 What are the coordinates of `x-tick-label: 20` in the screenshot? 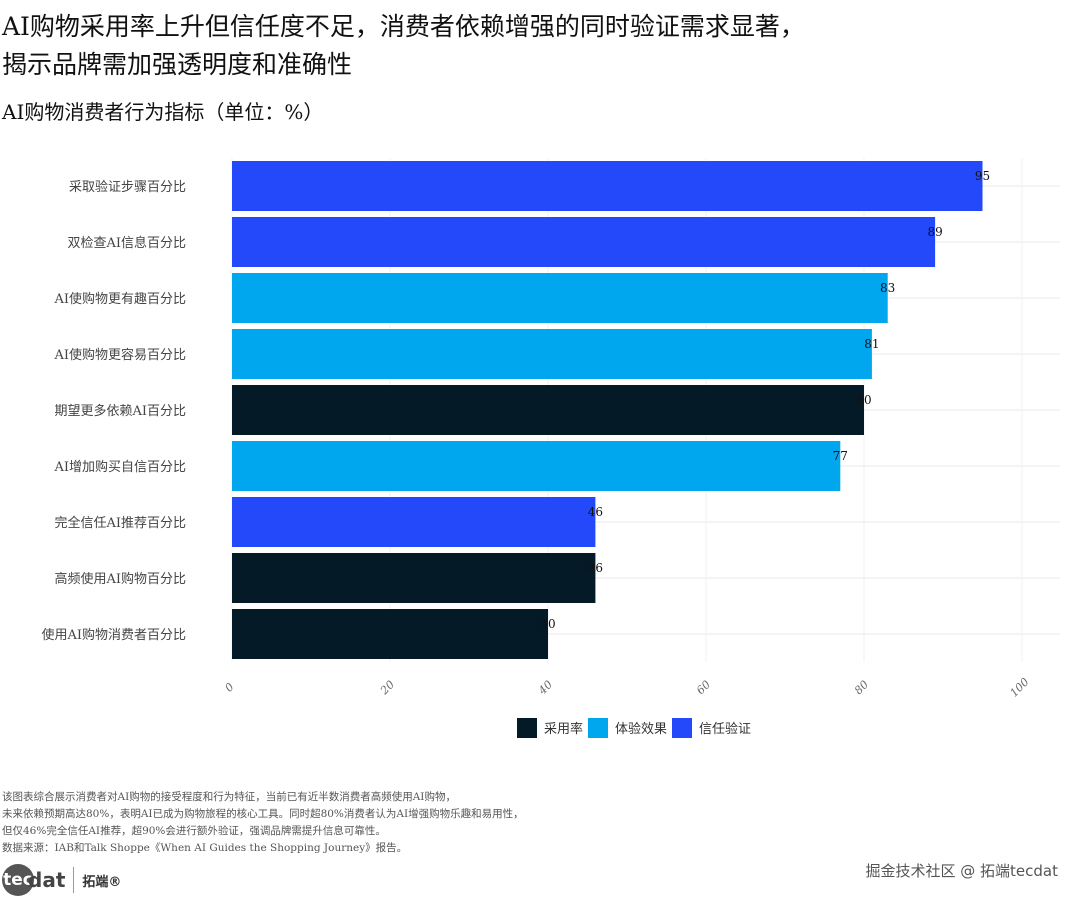 It's located at (387, 688).